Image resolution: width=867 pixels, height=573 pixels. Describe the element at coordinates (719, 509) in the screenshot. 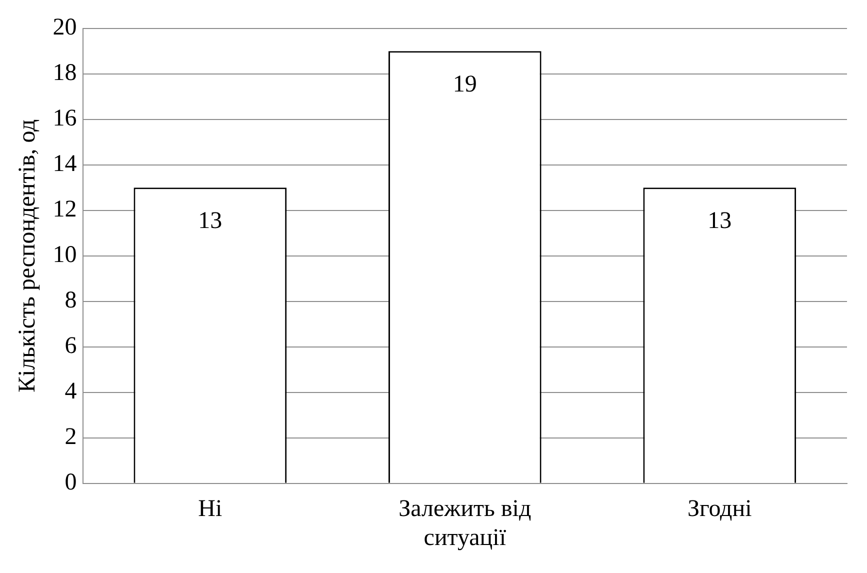

I see `x-tick-label: Згодні` at that location.